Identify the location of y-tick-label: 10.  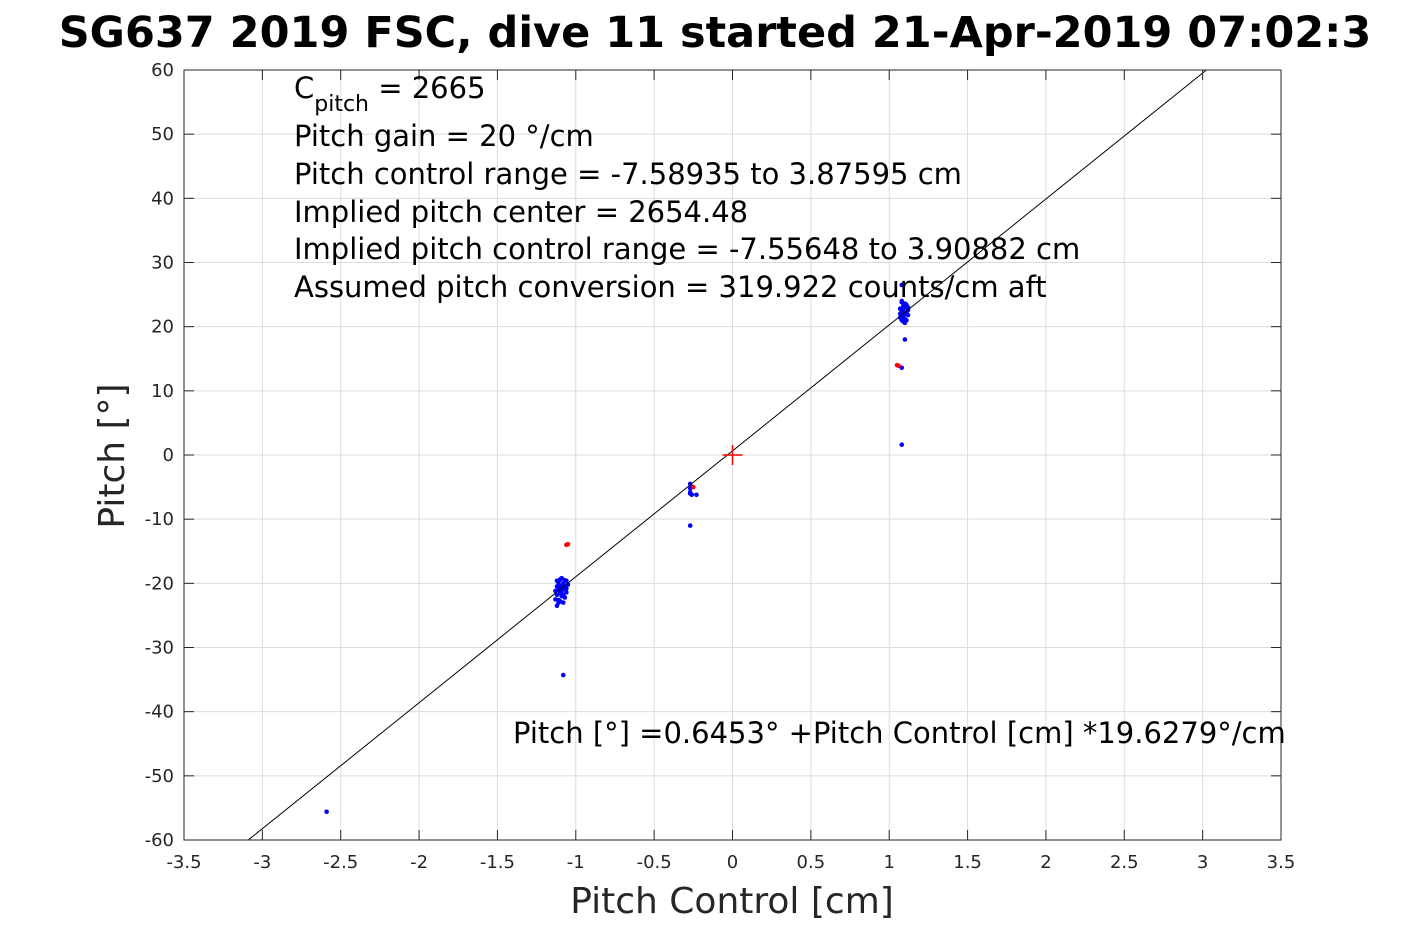
(162, 391).